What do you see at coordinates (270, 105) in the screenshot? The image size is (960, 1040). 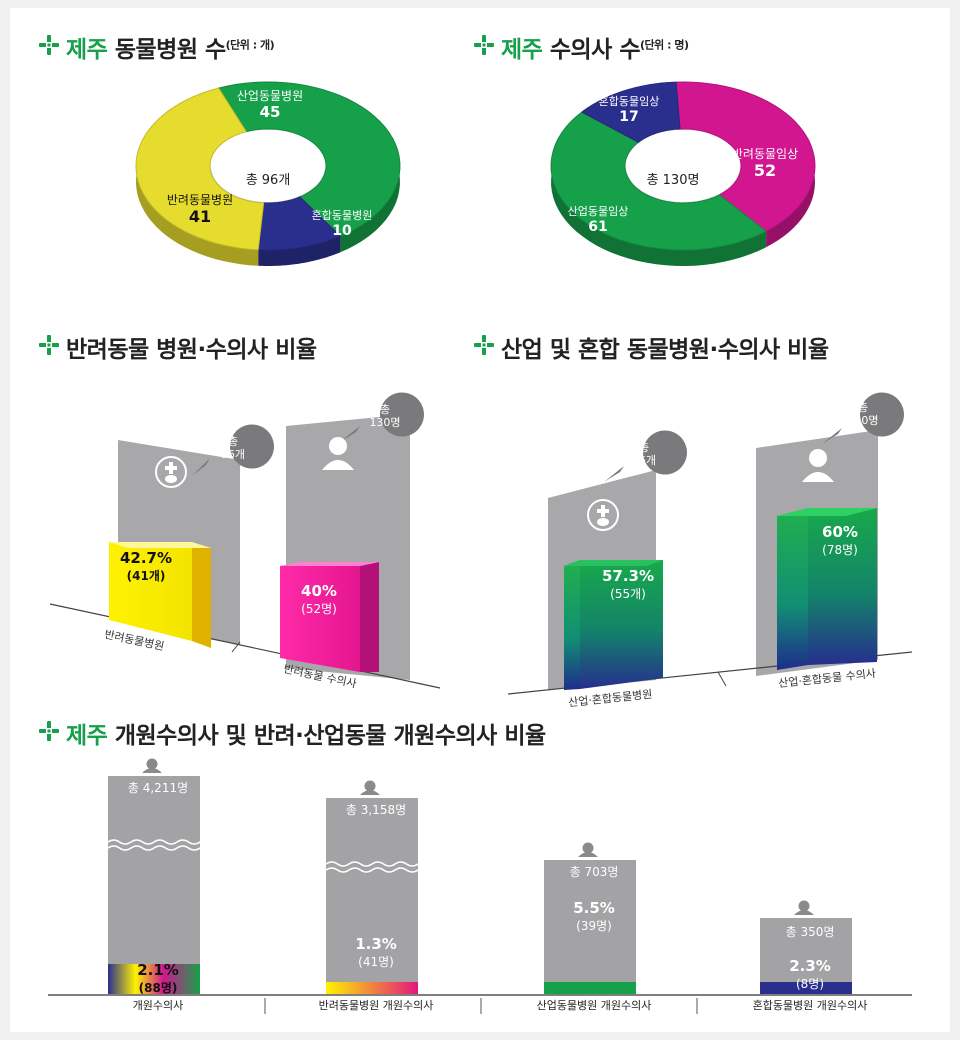 I see `slice-label-industrial: 산업동물병원 45` at bounding box center [270, 105].